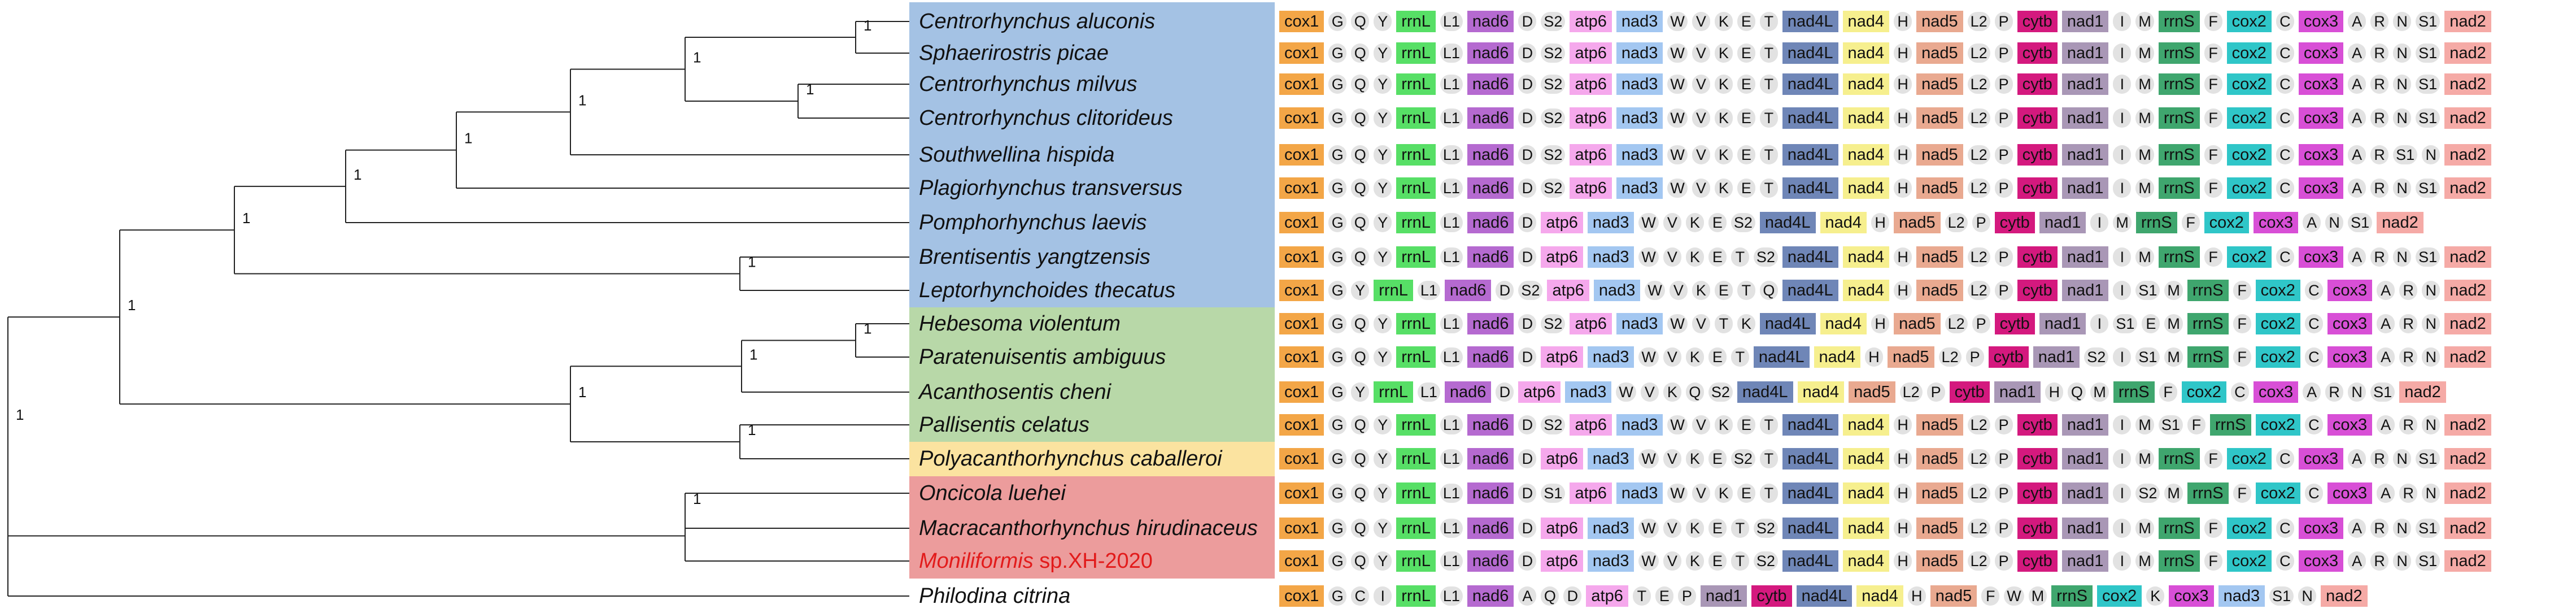  What do you see at coordinates (2085, 257) in the screenshot?
I see `gene-nad1: nad1` at bounding box center [2085, 257].